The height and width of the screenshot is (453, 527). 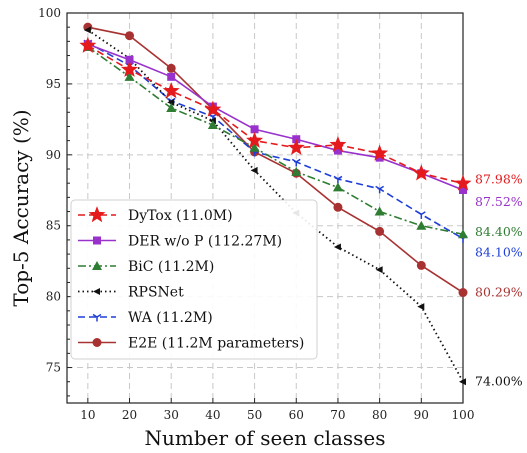 What do you see at coordinates (171, 415) in the screenshot?
I see `x-tick-label: 30` at bounding box center [171, 415].